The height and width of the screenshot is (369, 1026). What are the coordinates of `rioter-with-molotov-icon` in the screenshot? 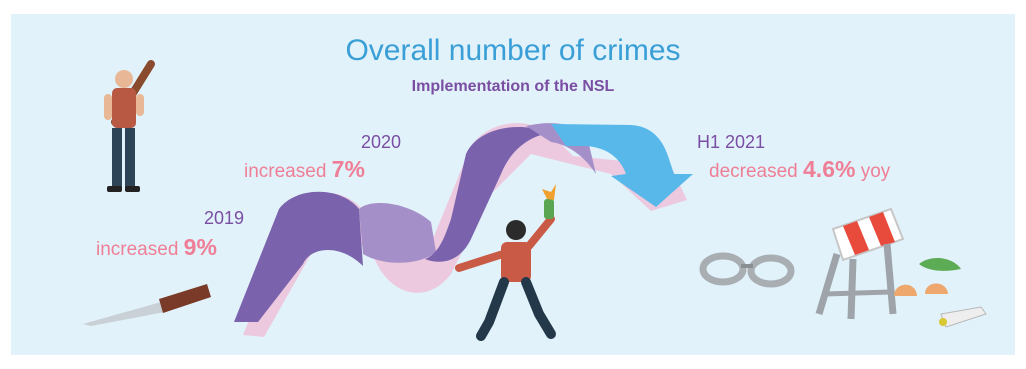 It's located at (505, 262).